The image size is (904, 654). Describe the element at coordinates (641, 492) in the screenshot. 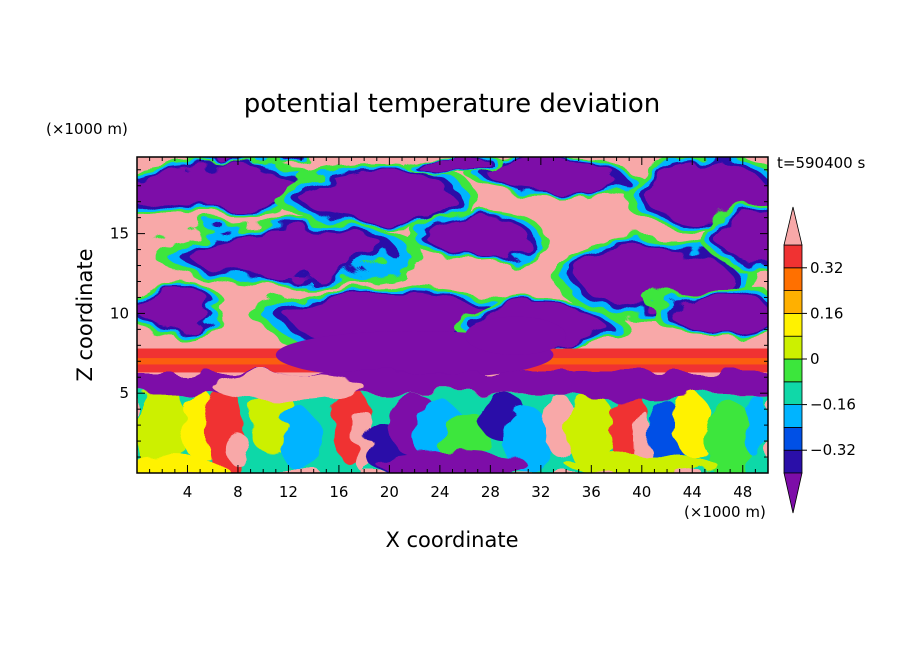

I see `x-tick-label: 40` at that location.